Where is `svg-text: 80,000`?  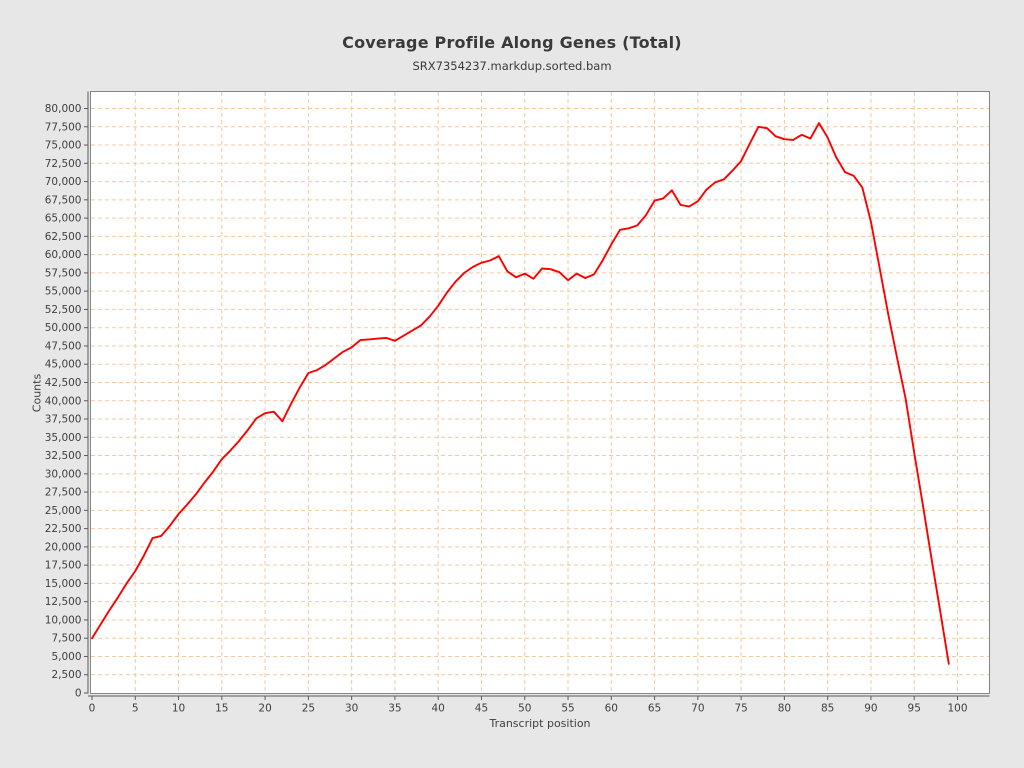
svg-text: 80,000 is located at coordinates (63, 109).